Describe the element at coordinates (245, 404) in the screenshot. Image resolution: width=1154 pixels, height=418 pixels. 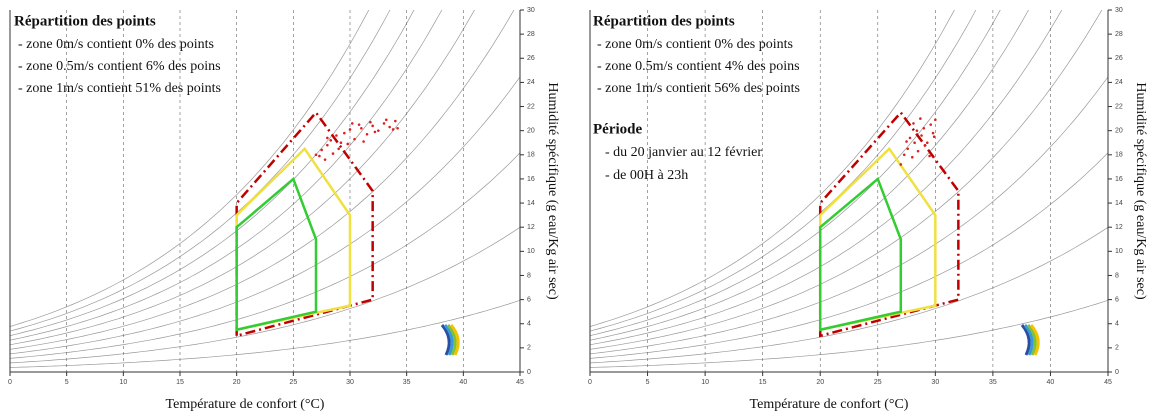
I see `x-axis-label: Température de confort (°C)` at that location.